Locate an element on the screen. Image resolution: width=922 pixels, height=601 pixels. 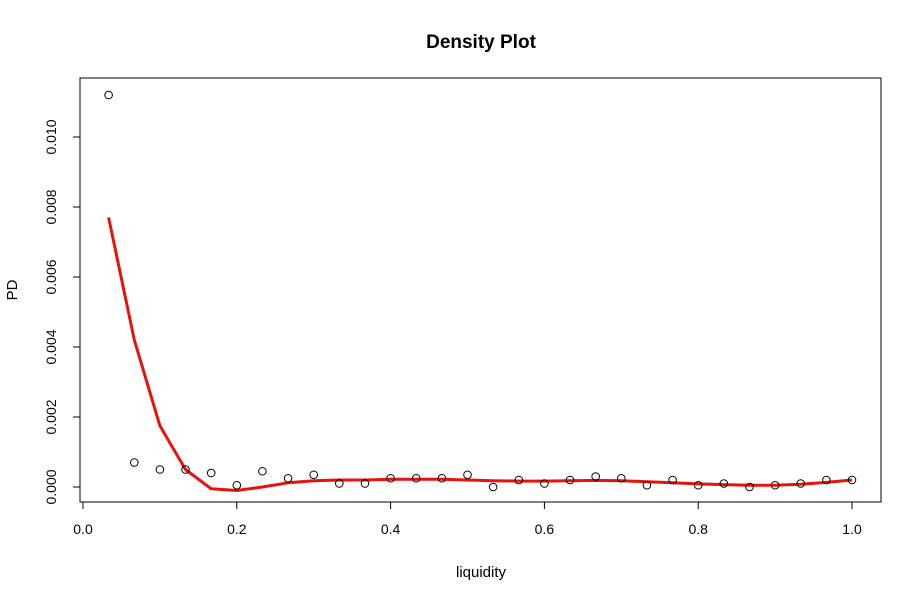
y-tick-label: 0.010 is located at coordinates (51, 136).